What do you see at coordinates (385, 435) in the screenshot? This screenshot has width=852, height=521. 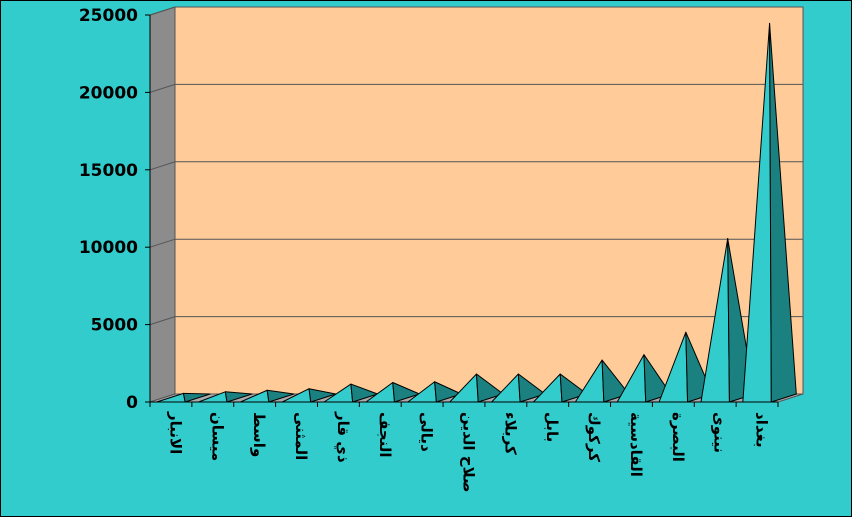 I see `x-tick-label: النجف` at bounding box center [385, 435].